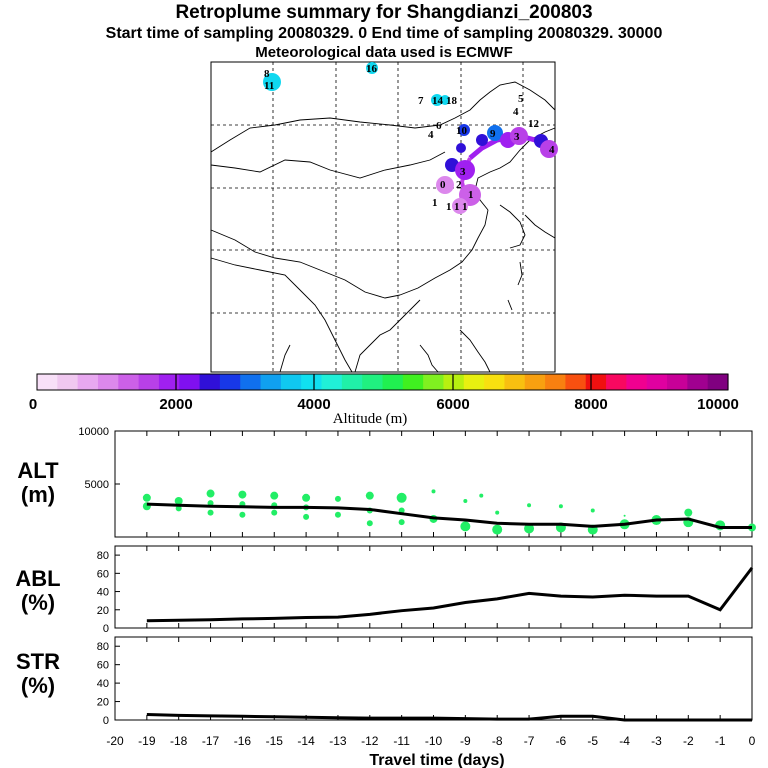 The width and height of the screenshot is (768, 768). What do you see at coordinates (718, 404) in the screenshot?
I see `colorbar-tick-label: 10000` at bounding box center [718, 404].